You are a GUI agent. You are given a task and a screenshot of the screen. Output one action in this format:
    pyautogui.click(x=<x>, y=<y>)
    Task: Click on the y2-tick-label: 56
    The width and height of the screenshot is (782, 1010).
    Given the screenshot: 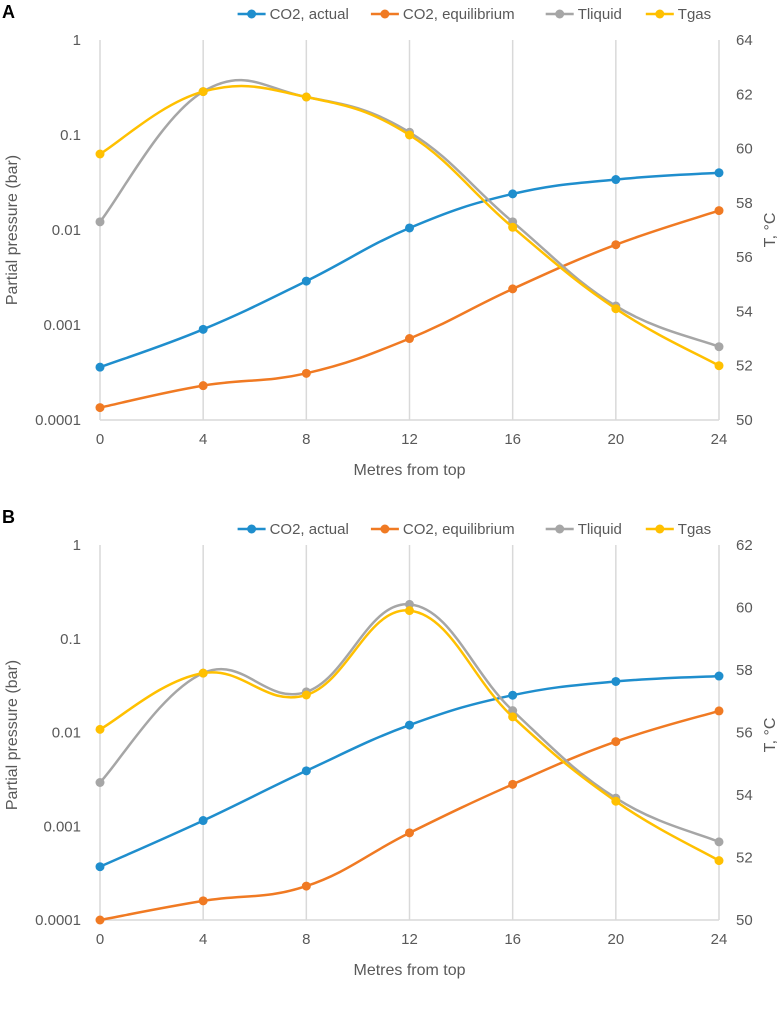 What is the action you would take?
    pyautogui.click(x=744, y=733)
    